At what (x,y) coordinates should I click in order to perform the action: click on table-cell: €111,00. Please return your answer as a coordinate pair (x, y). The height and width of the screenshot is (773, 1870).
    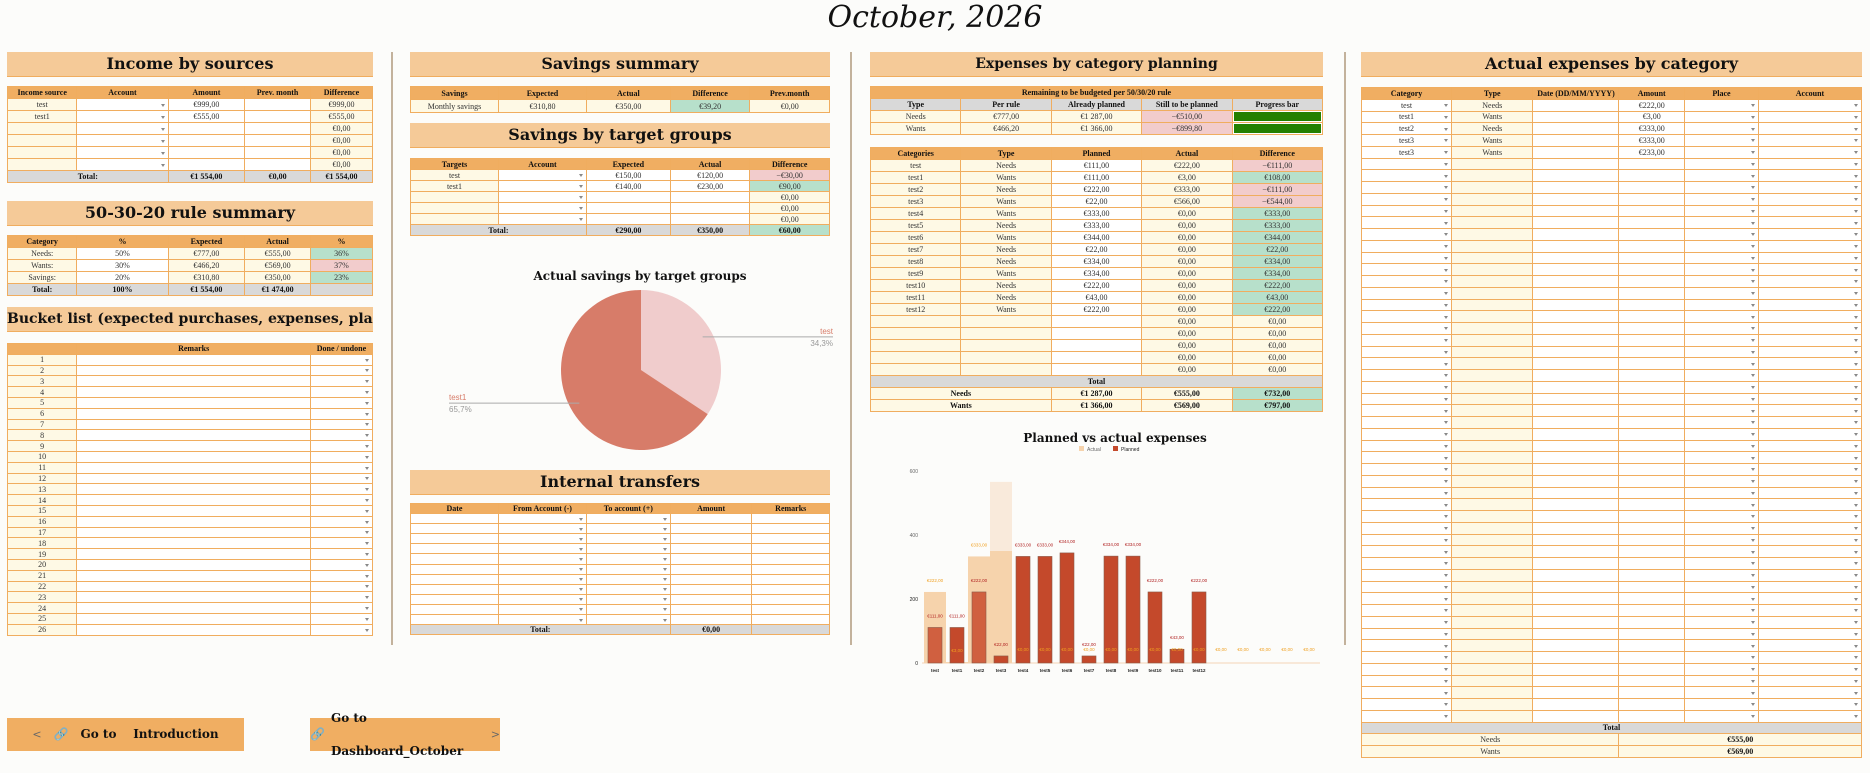
    Looking at the image, I should click on (1096, 165).